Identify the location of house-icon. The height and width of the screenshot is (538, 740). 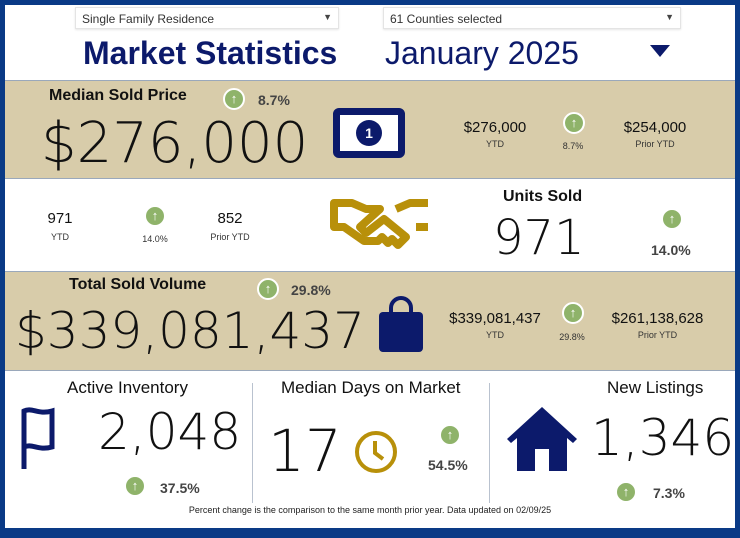
(542, 439).